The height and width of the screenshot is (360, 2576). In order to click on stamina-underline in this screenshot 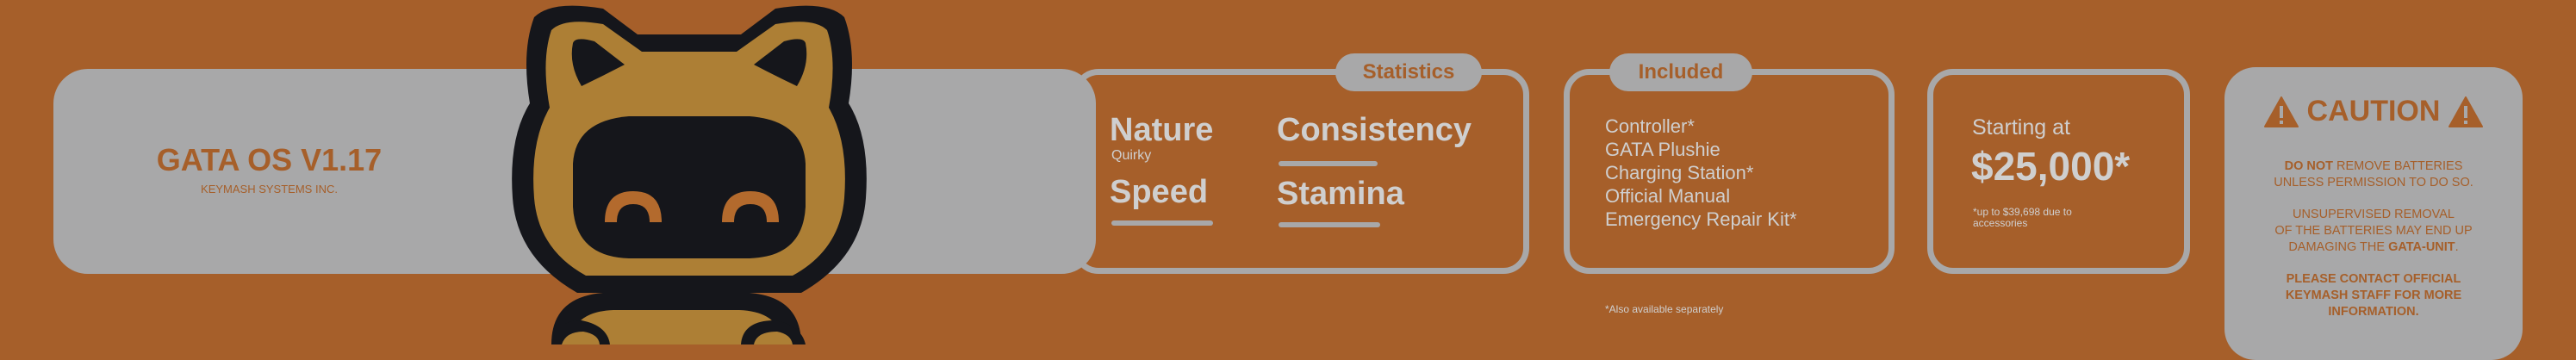, I will do `click(1329, 225)`.